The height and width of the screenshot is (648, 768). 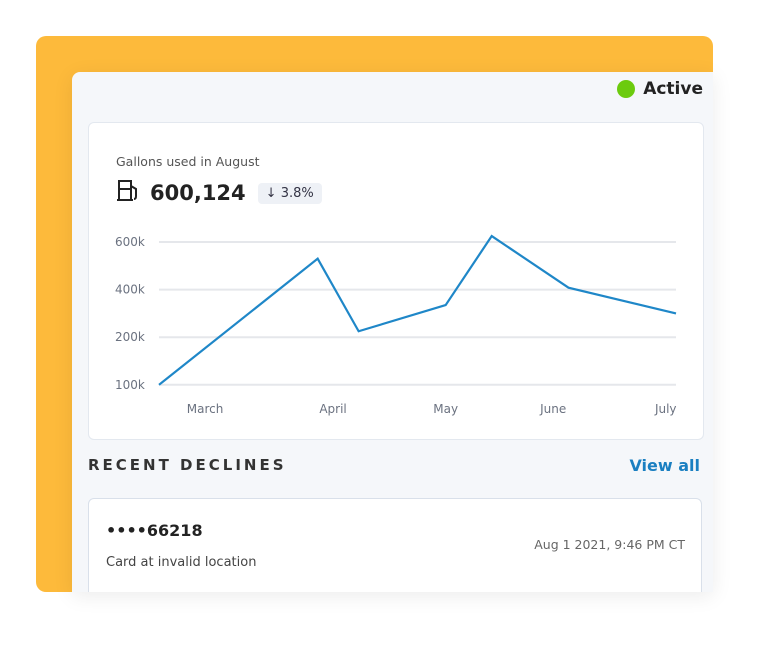 I want to click on card-number: ••••66218, so click(x=154, y=530).